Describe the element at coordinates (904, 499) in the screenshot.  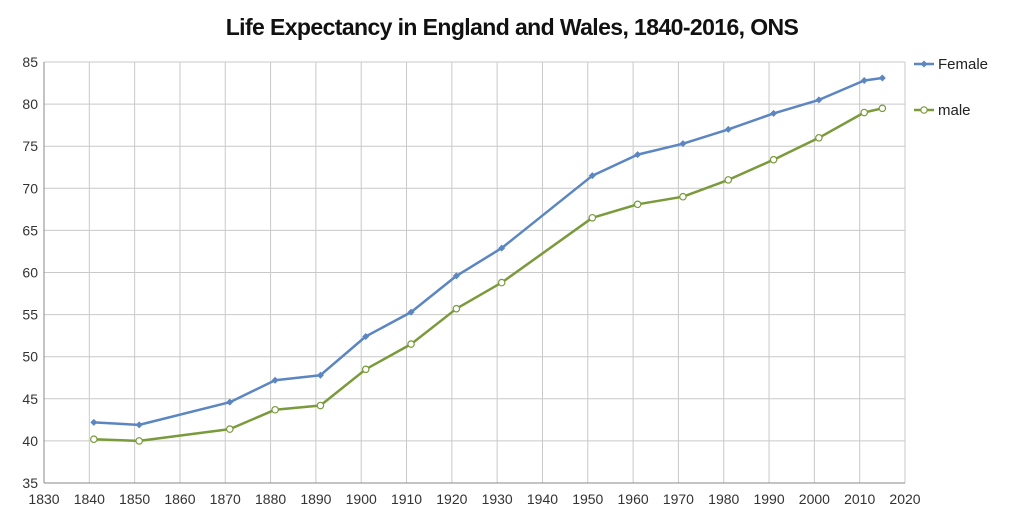
I see `x-tick-label: 2020` at that location.